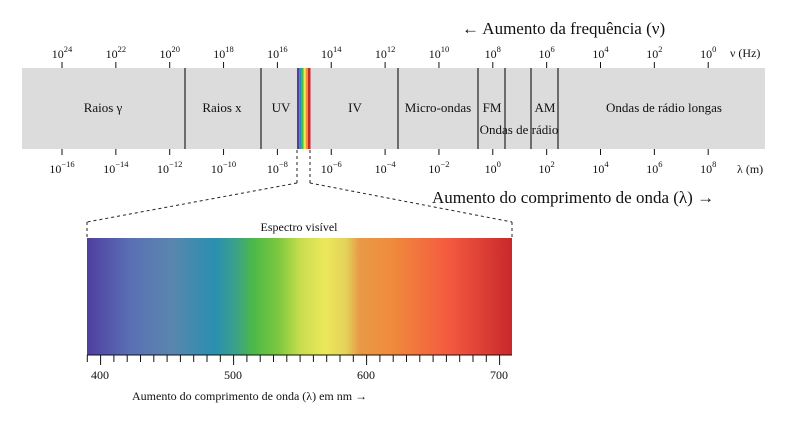 The image size is (787, 421). What do you see at coordinates (438, 107) in the screenshot?
I see `band-label-microwave: Micro-ondas` at bounding box center [438, 107].